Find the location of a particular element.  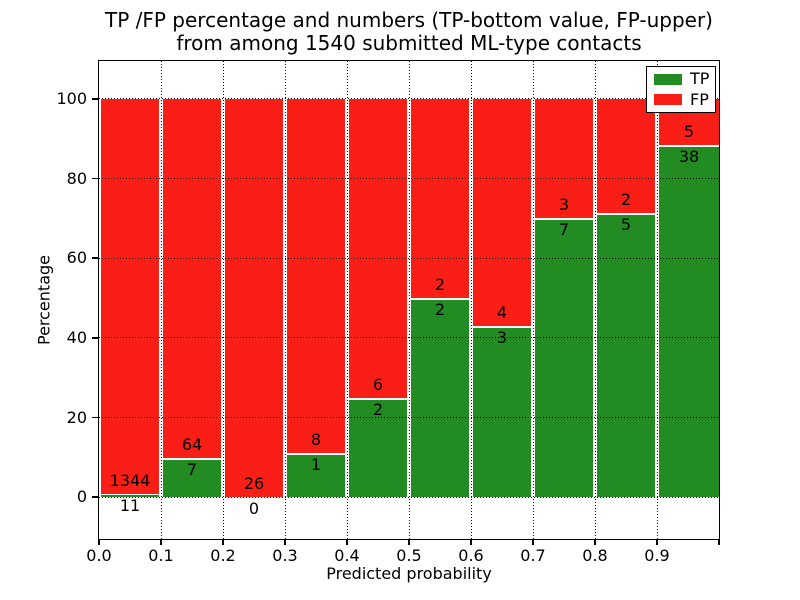

y-tick-label: 20 is located at coordinates (76, 417).